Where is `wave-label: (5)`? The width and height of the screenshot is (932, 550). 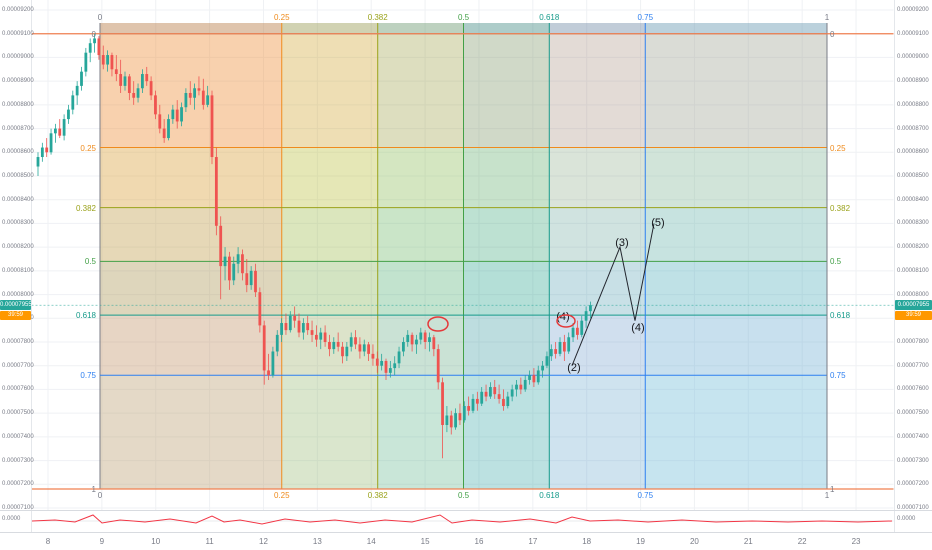
wave-label: (5) is located at coordinates (657, 223).